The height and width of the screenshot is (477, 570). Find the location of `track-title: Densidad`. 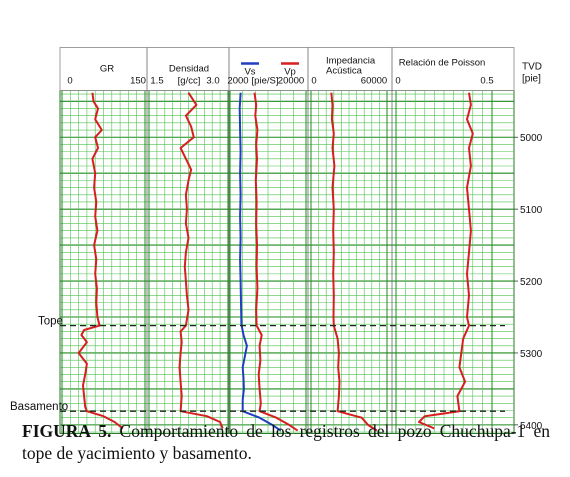

track-title: Densidad is located at coordinates (189, 69).